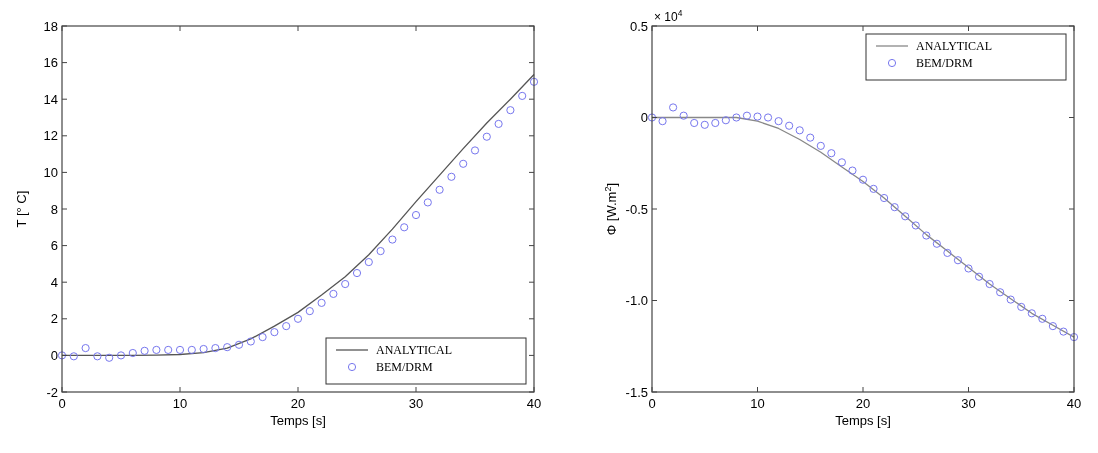  Describe the element at coordinates (534, 403) in the screenshot. I see `x-tick-label: 40` at that location.